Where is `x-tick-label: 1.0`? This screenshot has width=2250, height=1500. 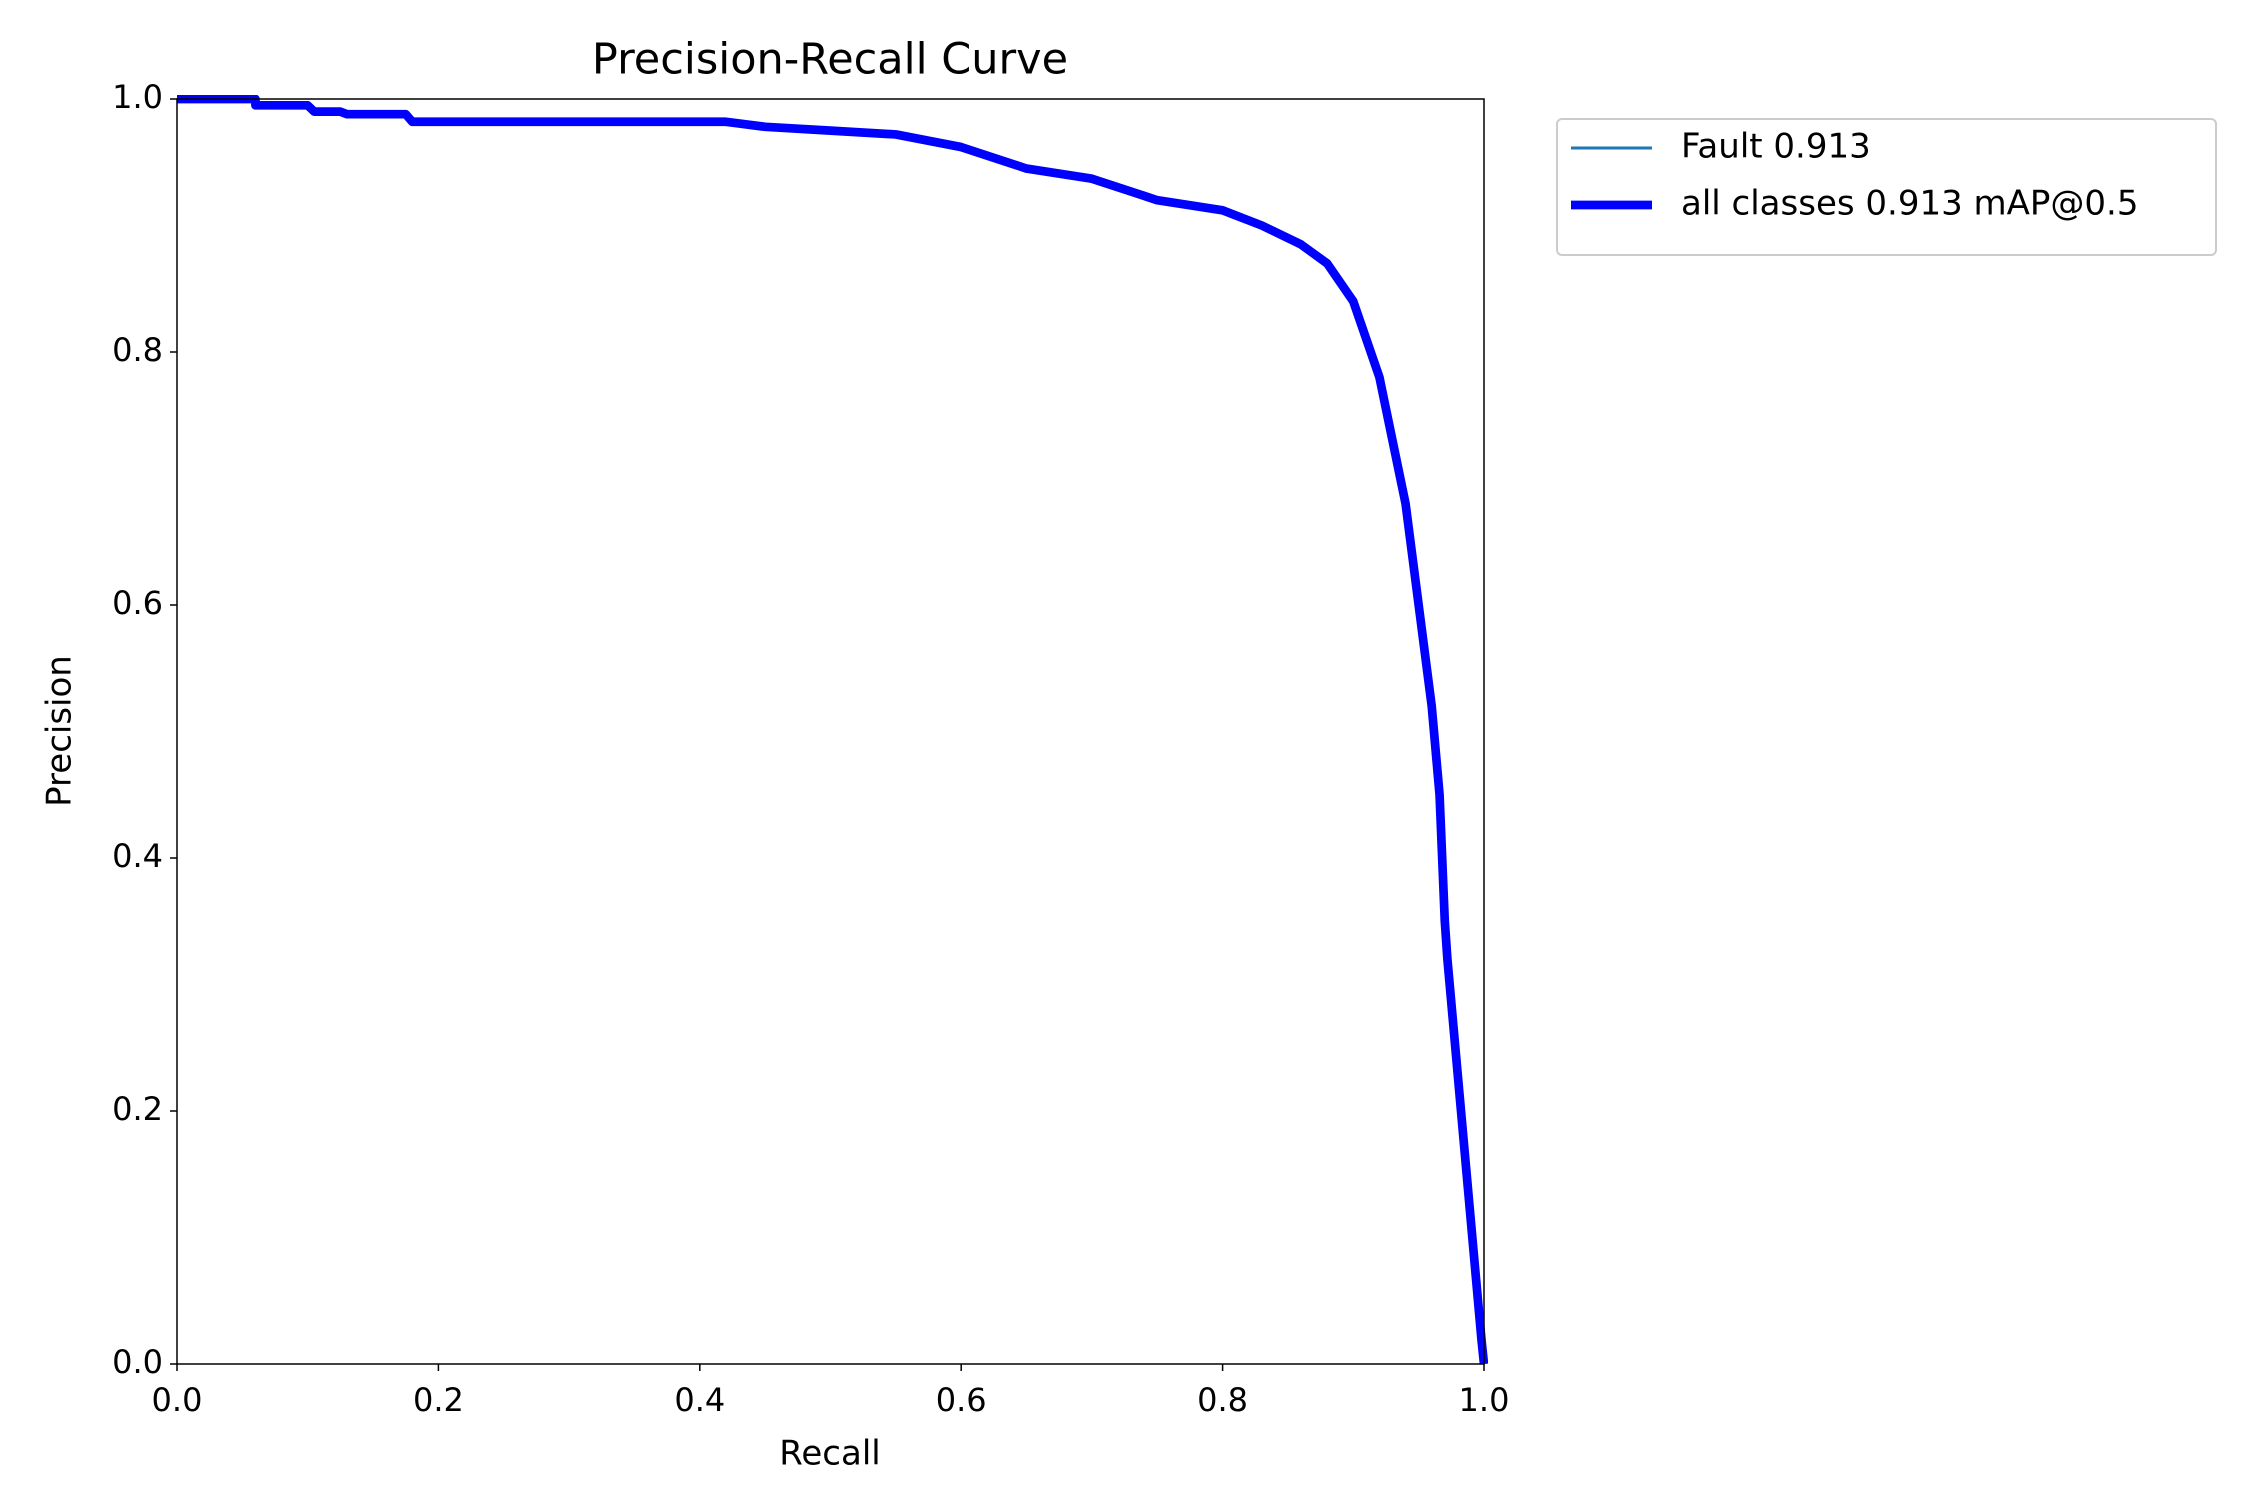
x-tick-label: 1.0 is located at coordinates (1484, 1400).